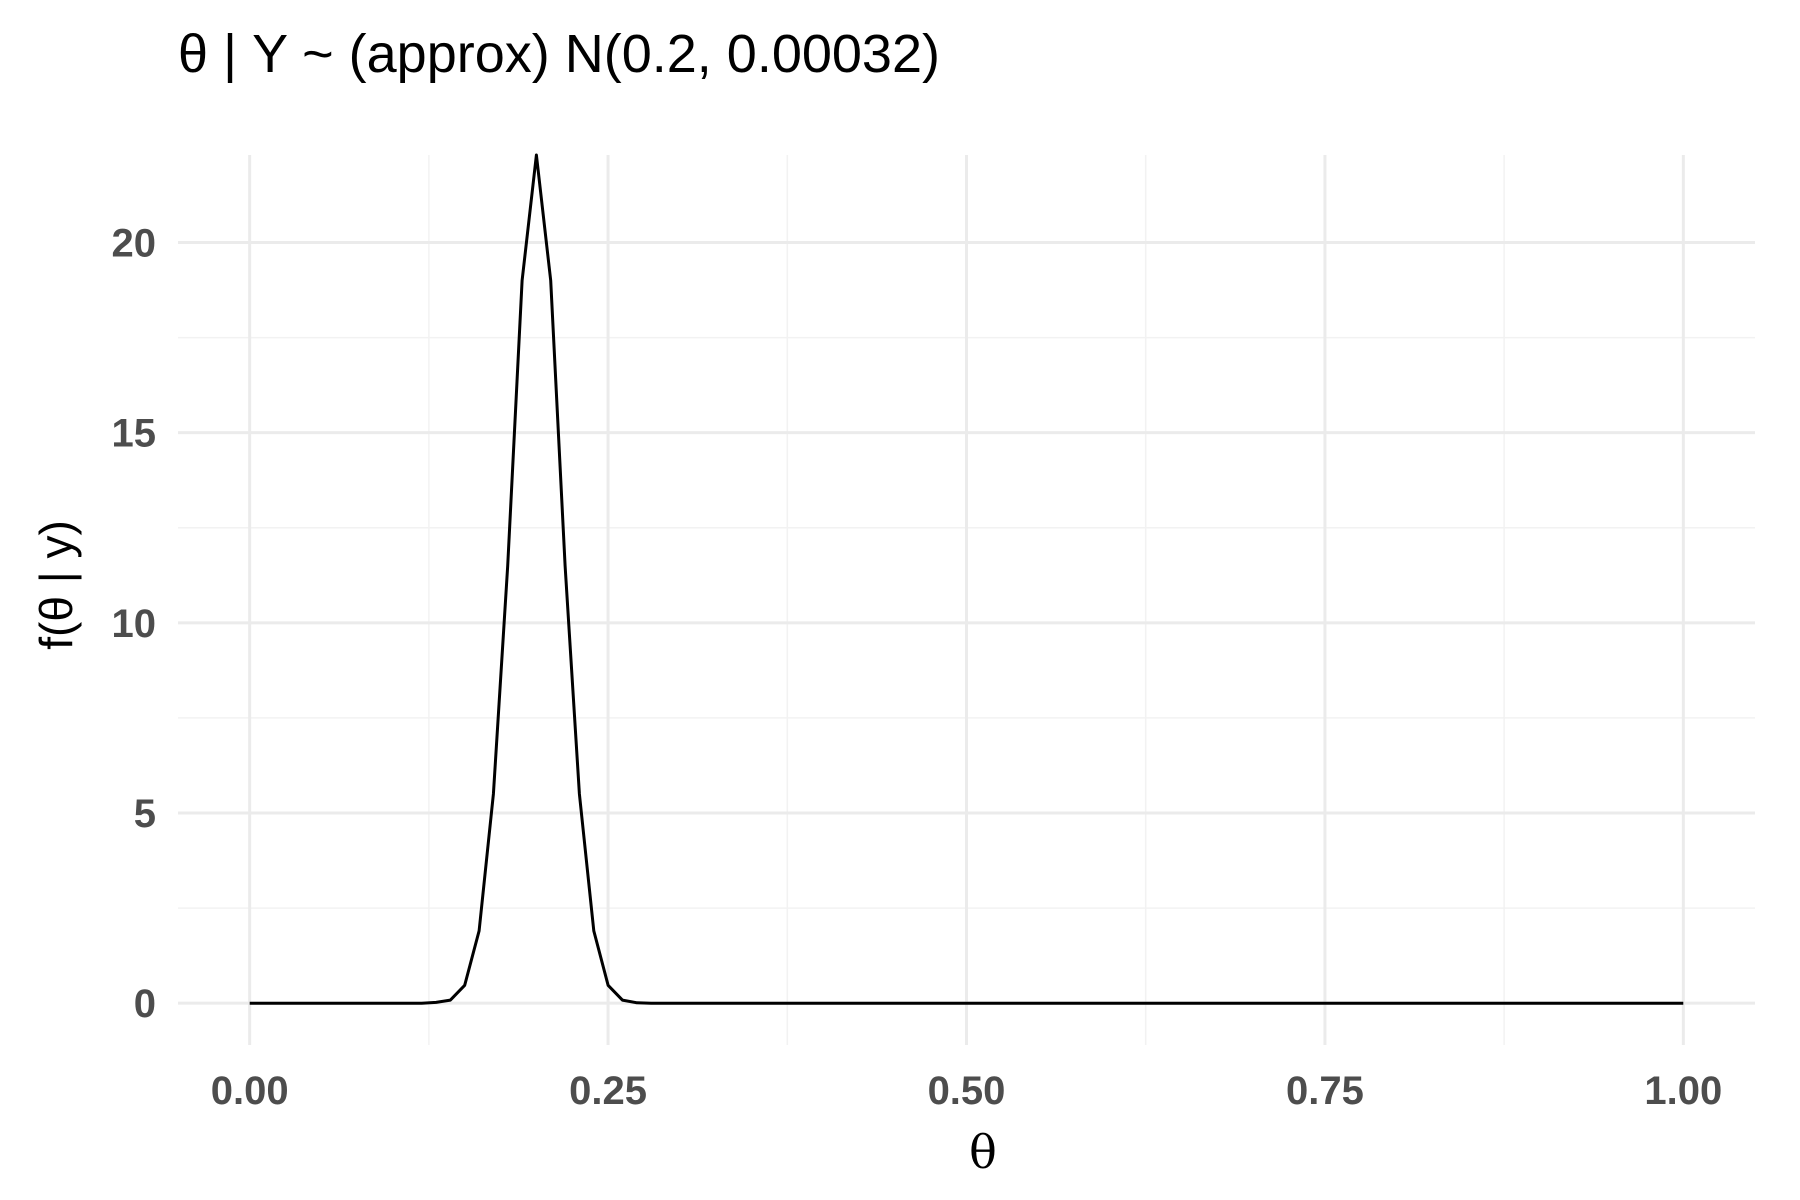 The height and width of the screenshot is (1200, 1800). I want to click on x-tick-label: 0.75, so click(1325, 1091).